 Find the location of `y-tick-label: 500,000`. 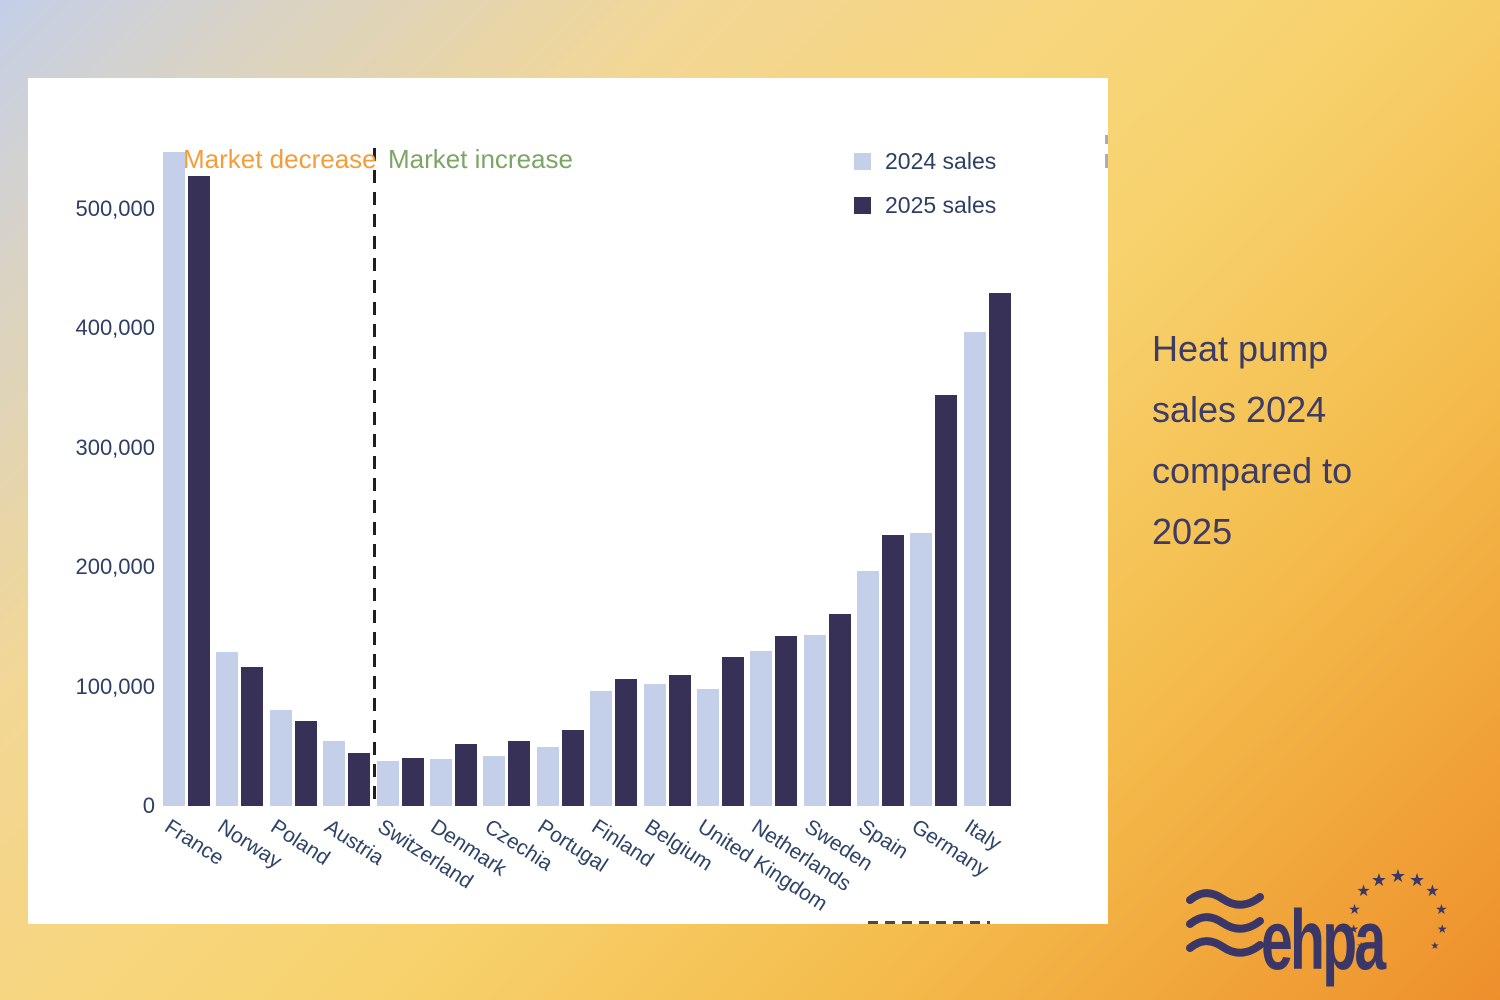

y-tick-label: 500,000 is located at coordinates (115, 208).